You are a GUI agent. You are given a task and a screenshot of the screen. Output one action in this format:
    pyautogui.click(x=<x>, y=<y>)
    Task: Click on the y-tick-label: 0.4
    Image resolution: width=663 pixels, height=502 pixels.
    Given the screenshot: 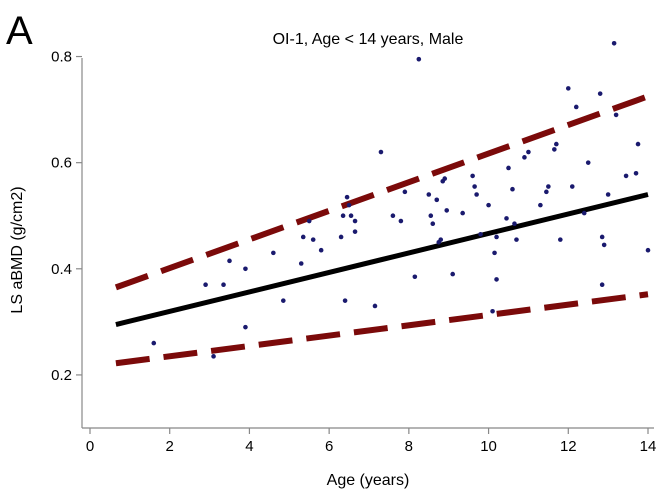 What is the action you would take?
    pyautogui.click(x=61, y=269)
    